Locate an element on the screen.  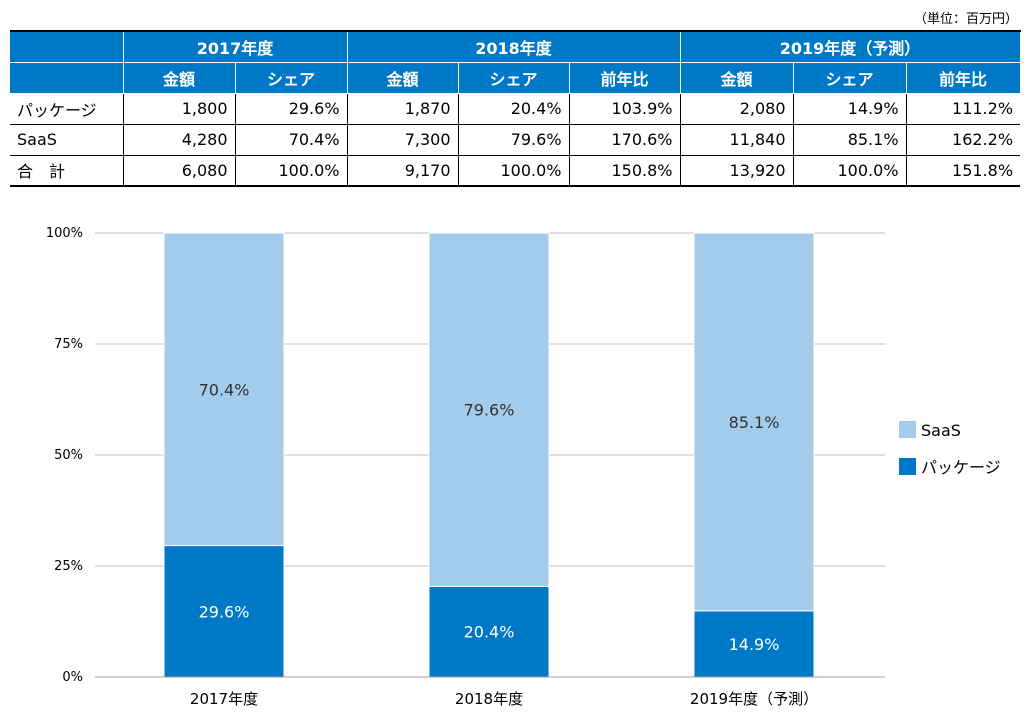
data-label: 20.4% is located at coordinates (489, 632).